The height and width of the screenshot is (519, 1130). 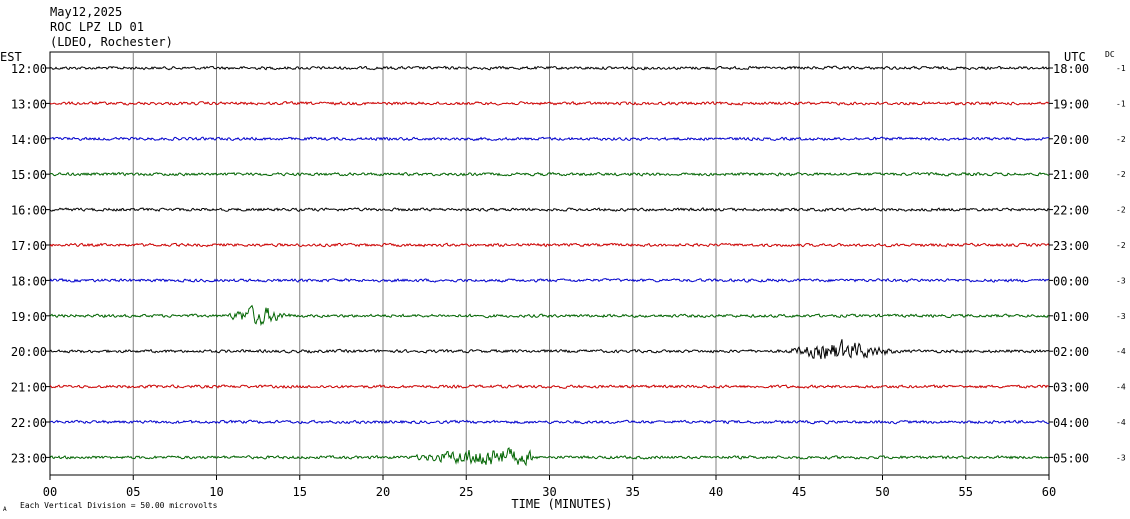 I want to click on x-tick-label: 15, so click(x=300, y=492).